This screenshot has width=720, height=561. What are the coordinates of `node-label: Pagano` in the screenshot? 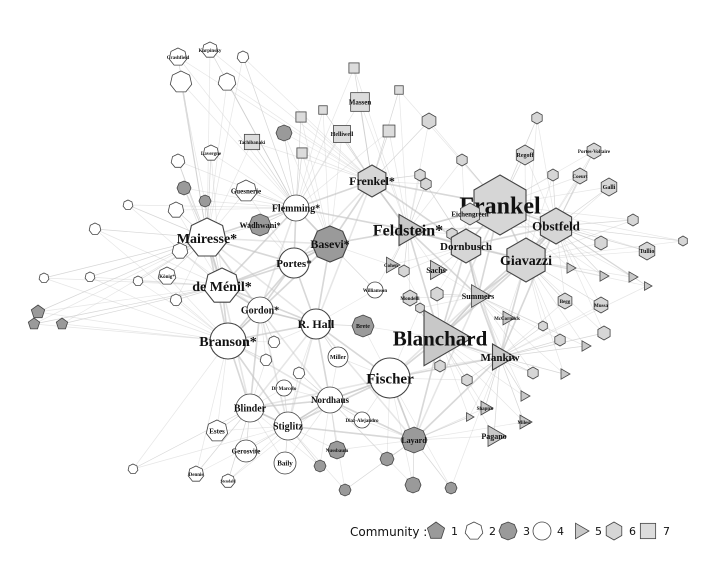 It's located at (493, 436).